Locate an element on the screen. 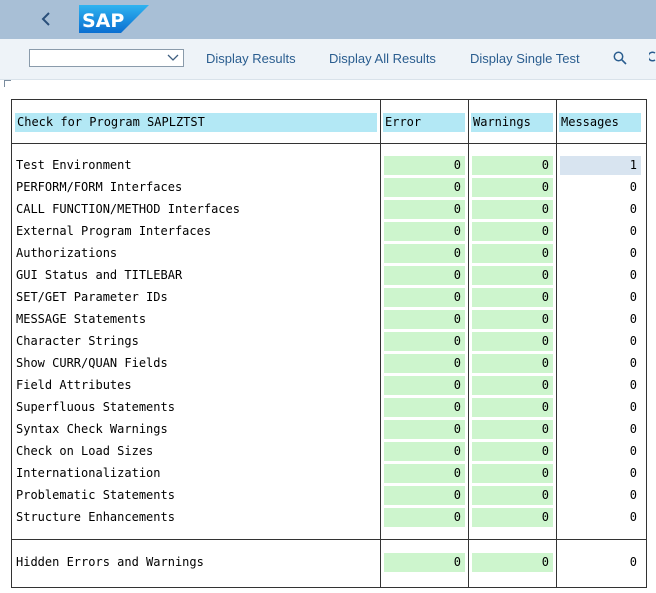  row-label: Check on Load Sizes is located at coordinates (85, 451).